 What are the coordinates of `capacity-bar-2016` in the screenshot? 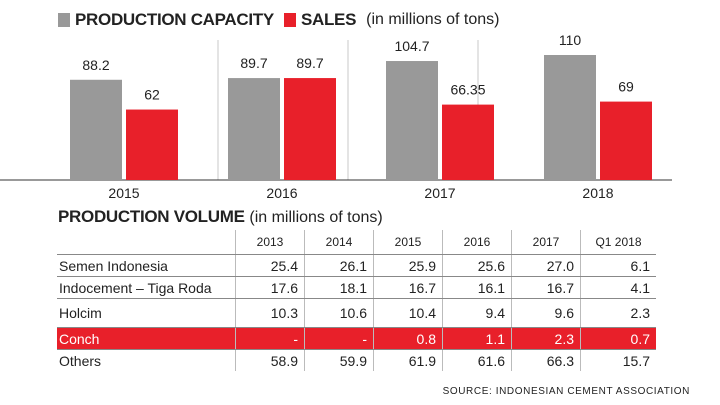 It's located at (254, 129).